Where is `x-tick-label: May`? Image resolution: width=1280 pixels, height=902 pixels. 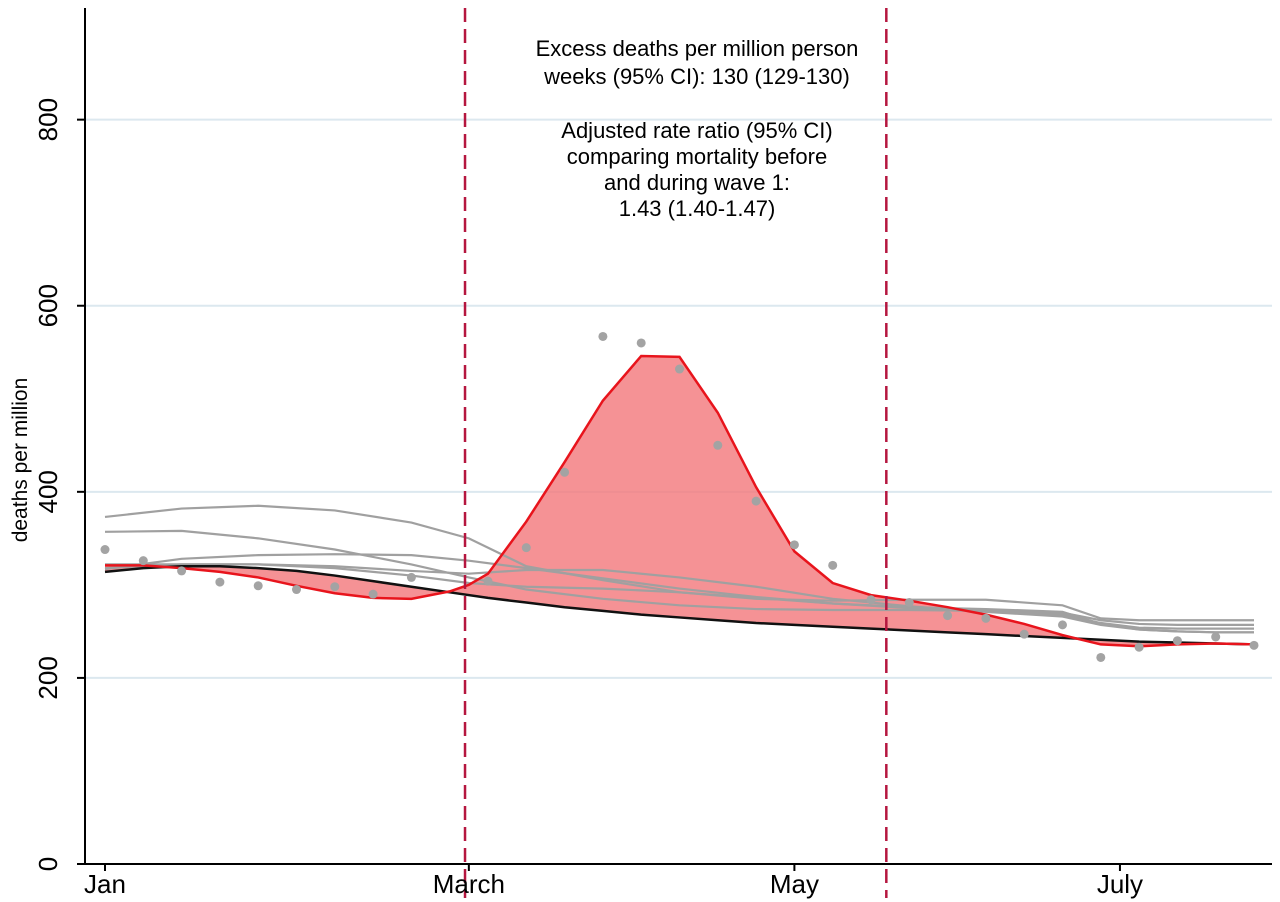 x-tick-label: May is located at coordinates (794, 884).